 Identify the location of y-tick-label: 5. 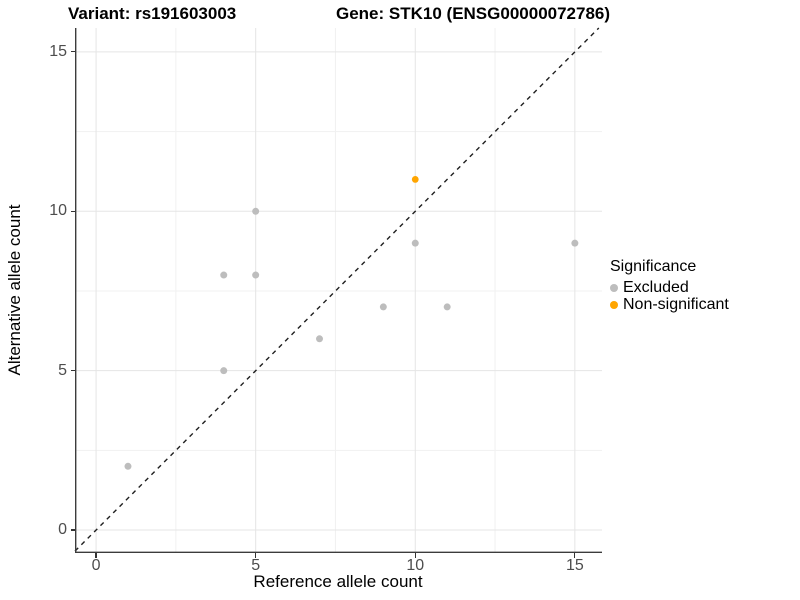
(62, 370).